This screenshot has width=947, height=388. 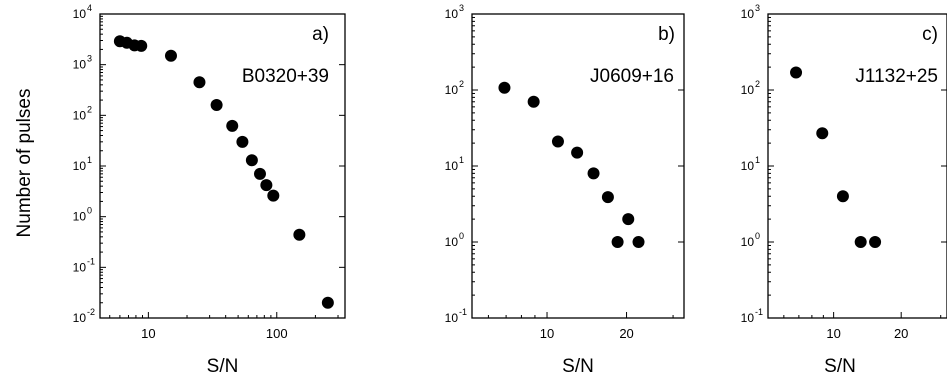 I want to click on y-tick-exponent: -2, so click(x=91, y=312).